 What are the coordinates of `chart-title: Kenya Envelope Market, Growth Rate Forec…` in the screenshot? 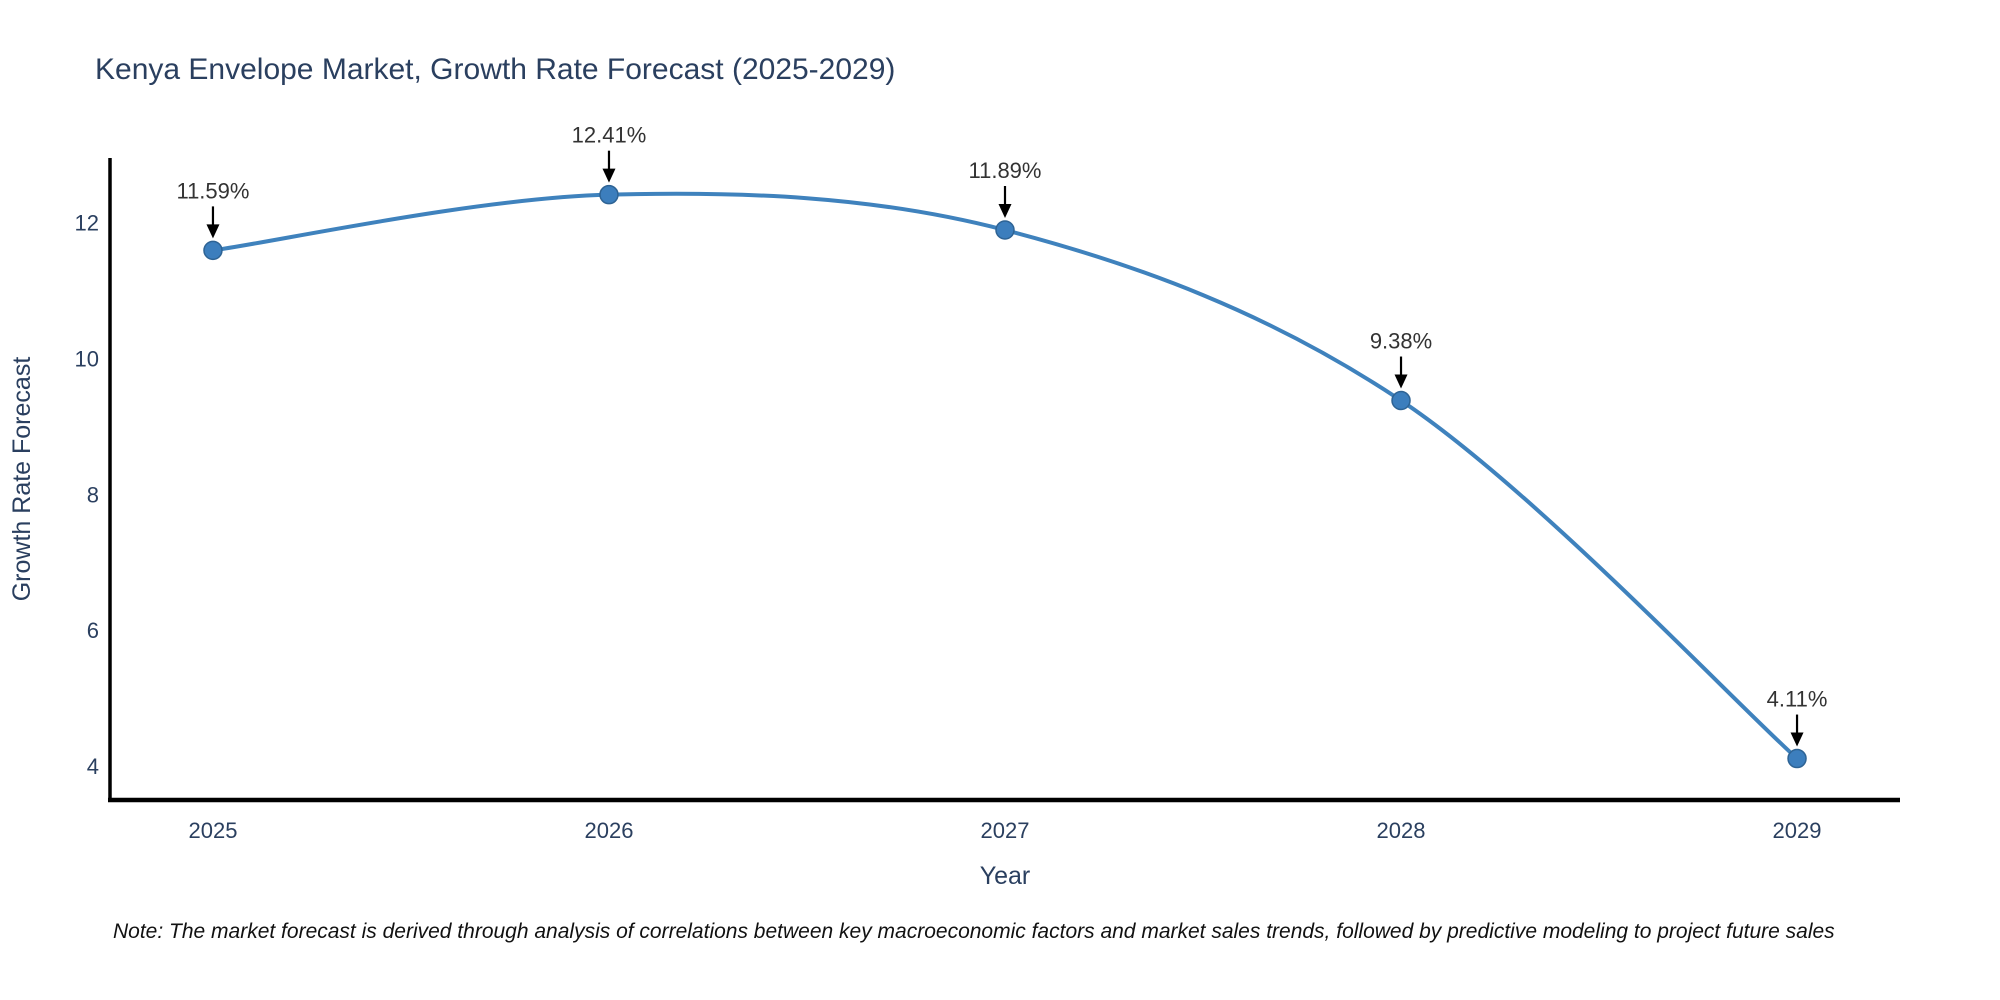 It's located at (495, 69).